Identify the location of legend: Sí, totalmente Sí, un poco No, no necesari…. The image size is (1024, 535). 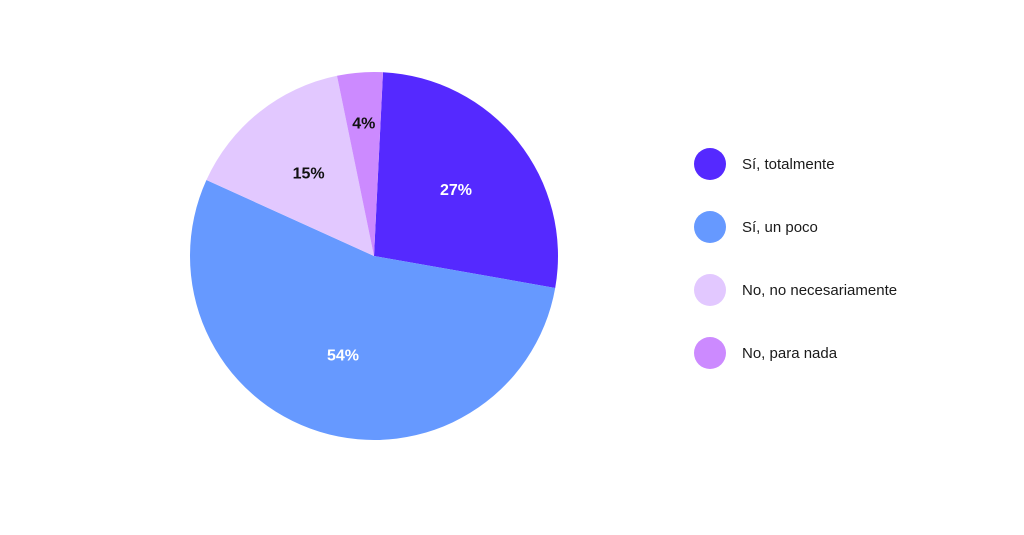
(844, 274).